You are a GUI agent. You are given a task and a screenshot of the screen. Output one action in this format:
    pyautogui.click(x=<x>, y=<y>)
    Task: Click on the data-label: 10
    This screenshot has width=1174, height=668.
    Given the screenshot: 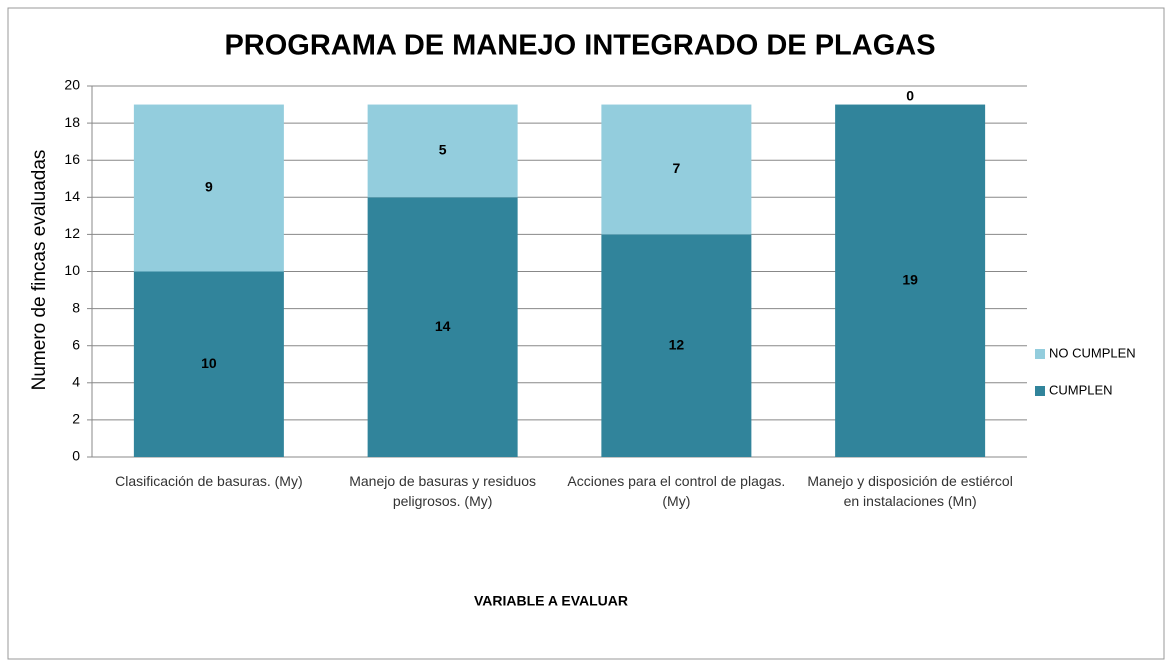 What is the action you would take?
    pyautogui.click(x=209, y=363)
    